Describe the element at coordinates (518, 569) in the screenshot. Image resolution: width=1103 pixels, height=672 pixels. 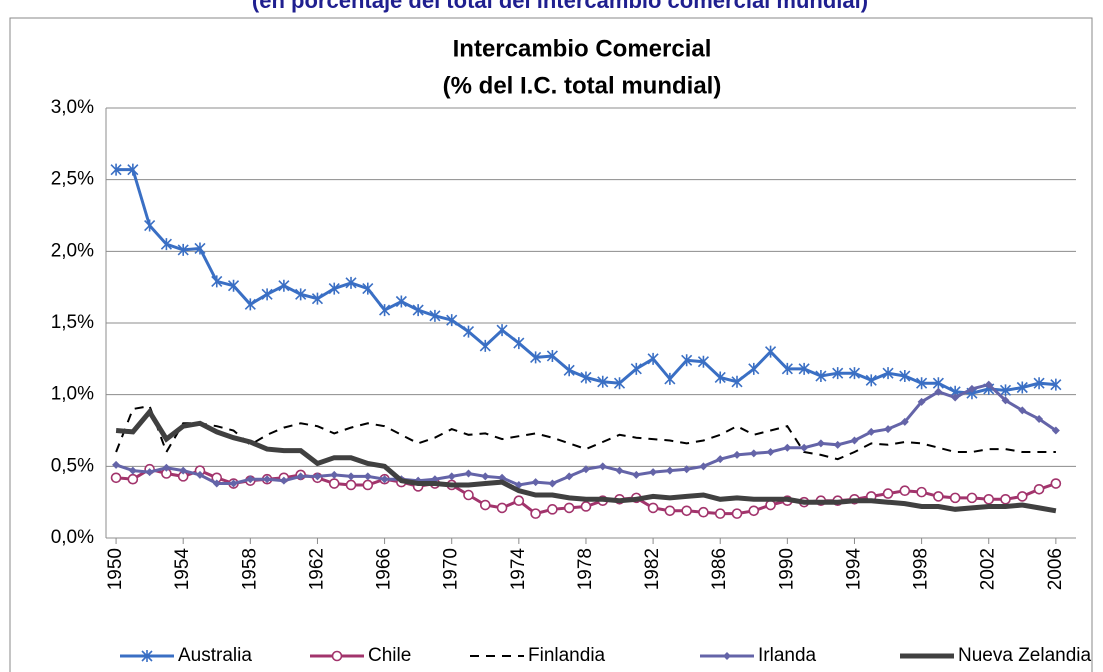
I see `x-tick-label: 1974` at that location.